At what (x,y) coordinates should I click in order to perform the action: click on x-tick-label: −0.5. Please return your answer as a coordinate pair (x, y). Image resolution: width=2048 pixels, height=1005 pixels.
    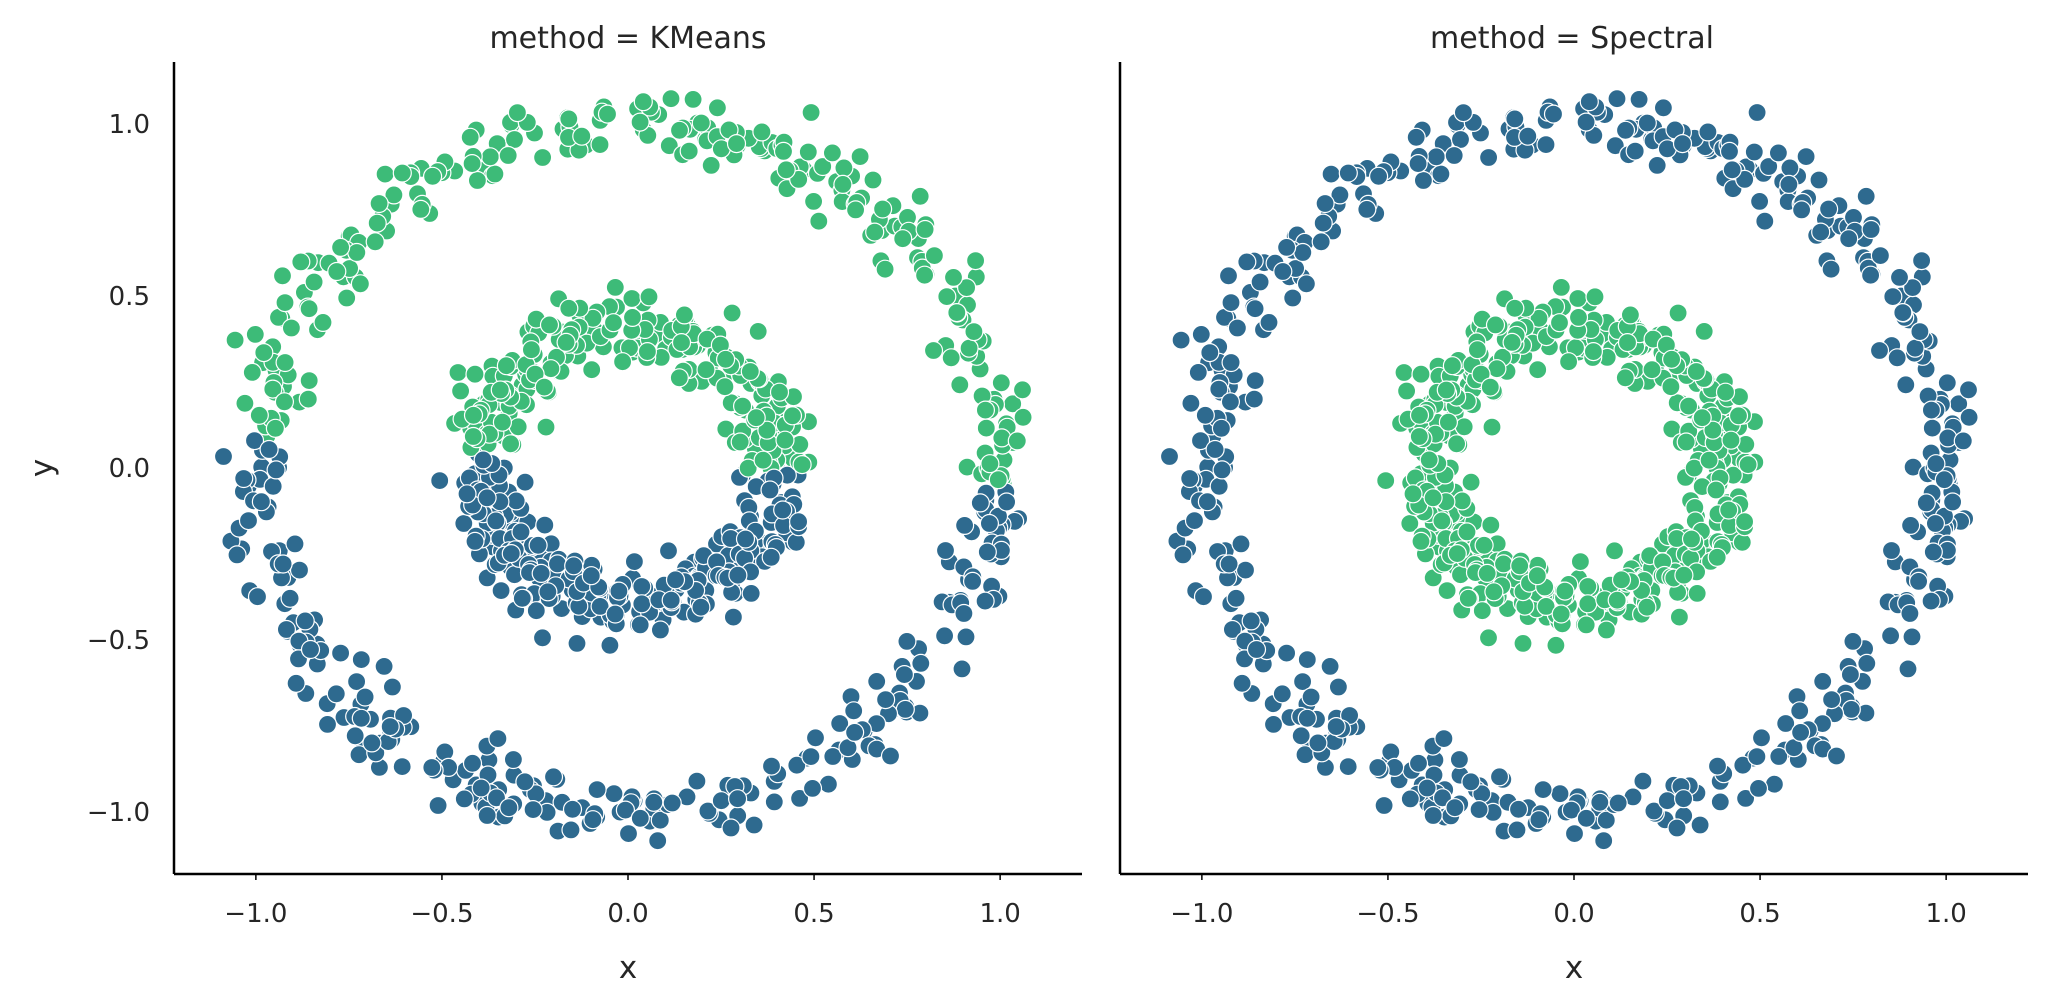
    Looking at the image, I should click on (441, 914).